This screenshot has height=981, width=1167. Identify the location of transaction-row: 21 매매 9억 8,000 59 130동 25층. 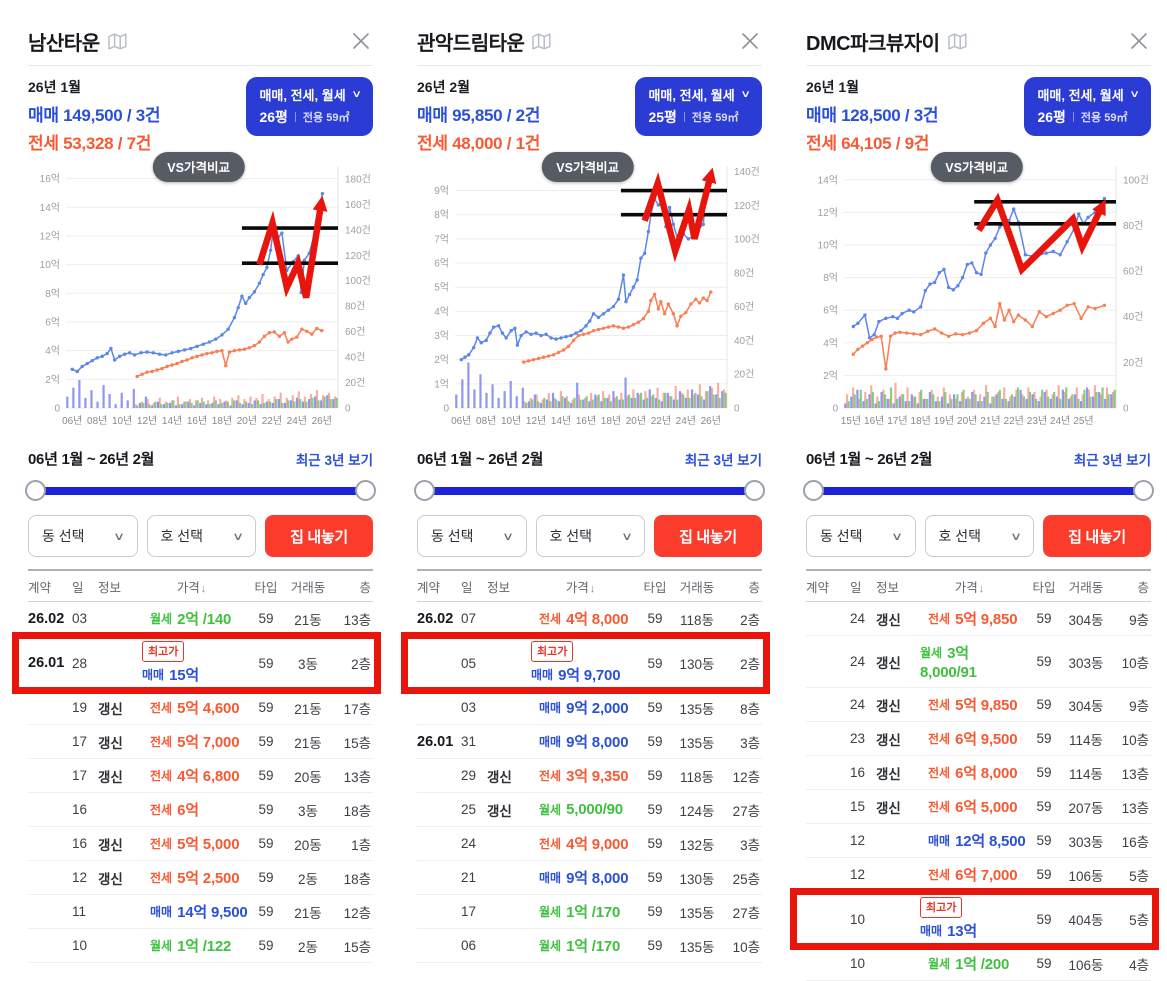
(589, 878).